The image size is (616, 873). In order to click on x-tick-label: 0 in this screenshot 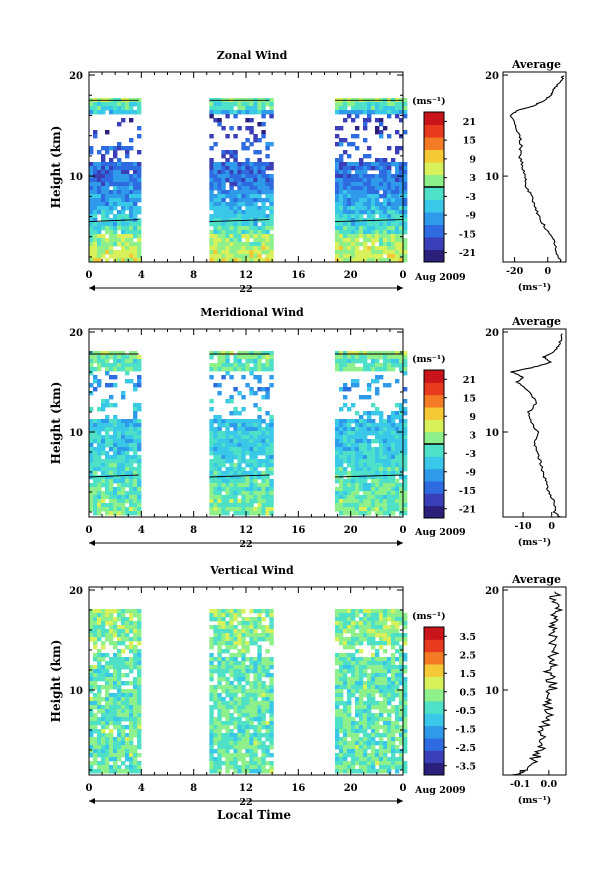, I will do `click(403, 275)`.